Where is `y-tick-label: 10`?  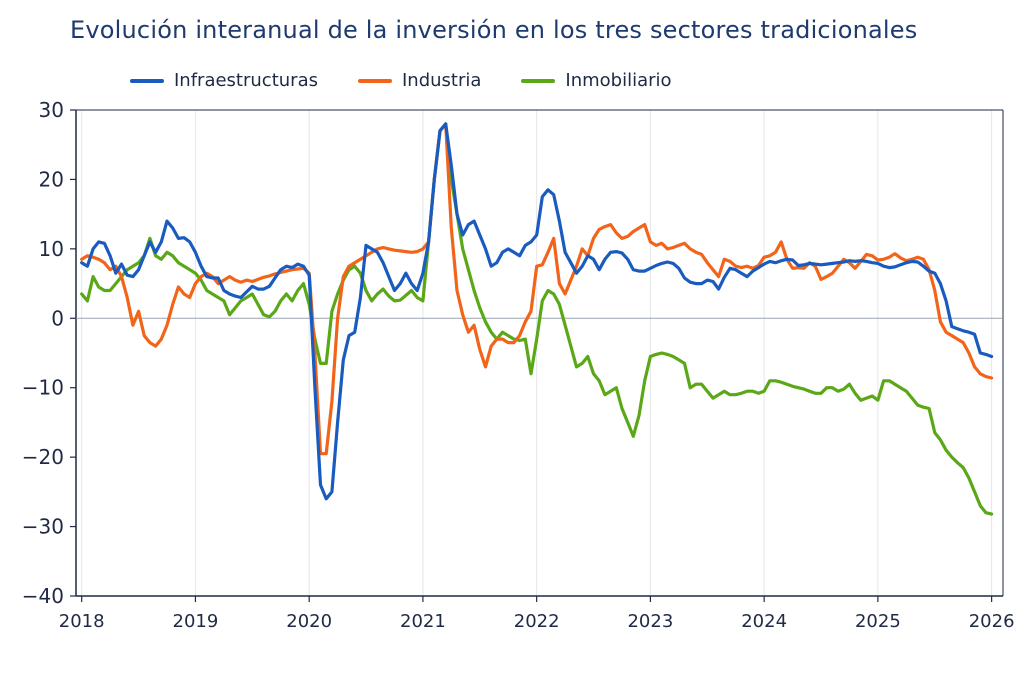 y-tick-label: 10 is located at coordinates (51, 249).